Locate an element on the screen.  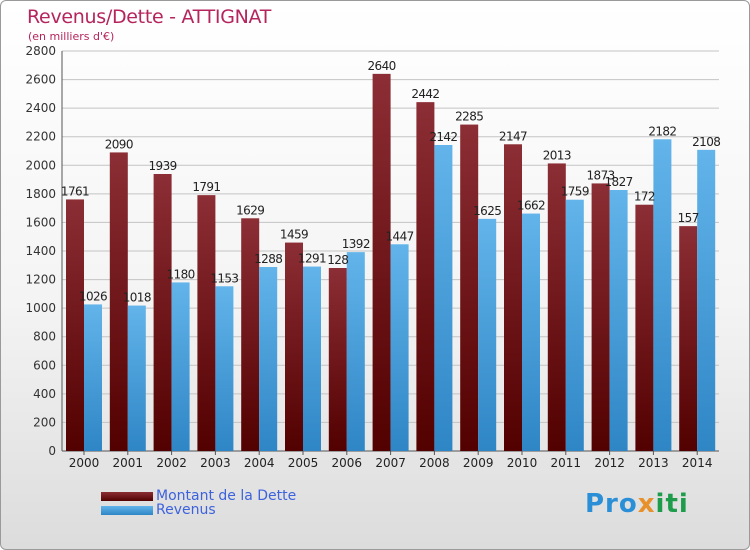
x-tick-label: 2007 is located at coordinates (390, 463).